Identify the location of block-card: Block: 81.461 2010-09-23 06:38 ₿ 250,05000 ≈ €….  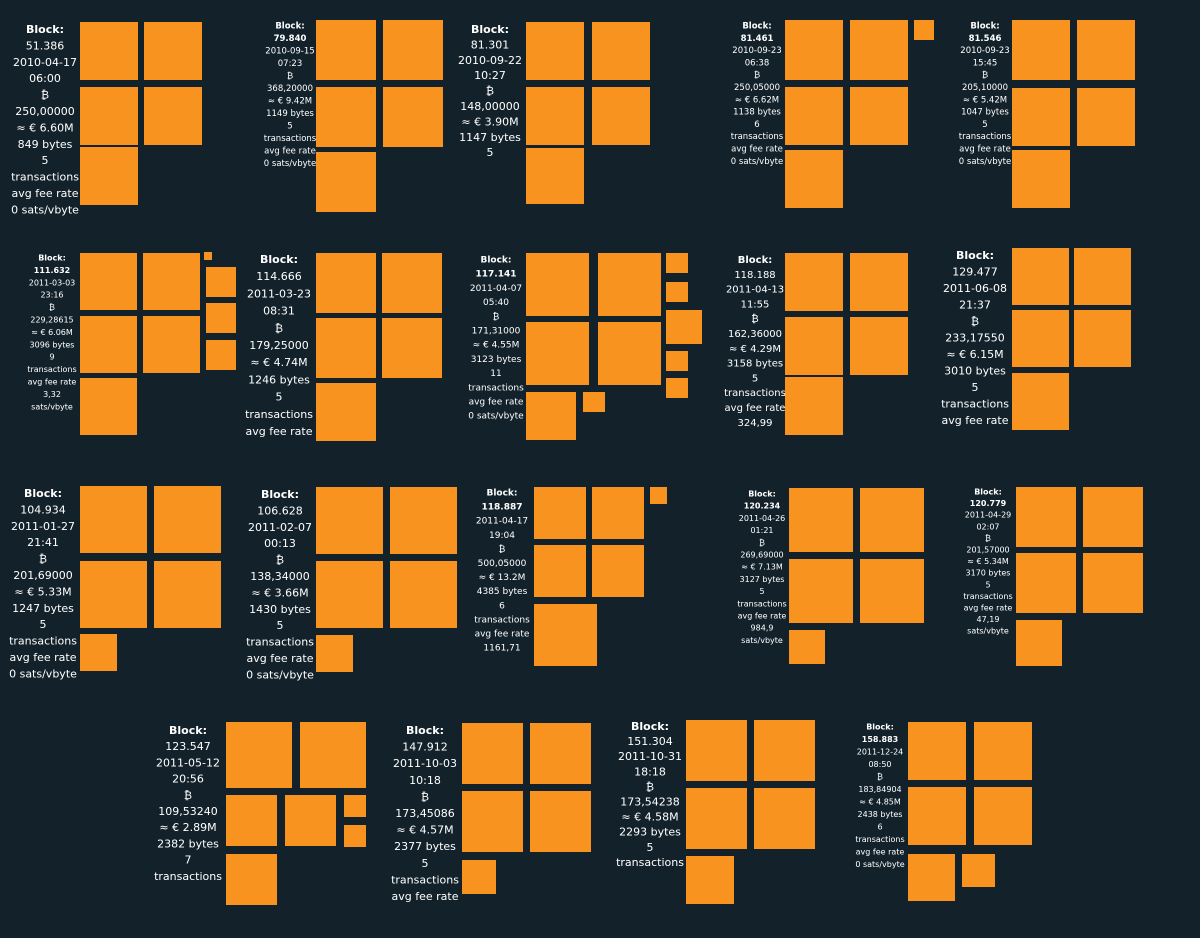
(832, 114).